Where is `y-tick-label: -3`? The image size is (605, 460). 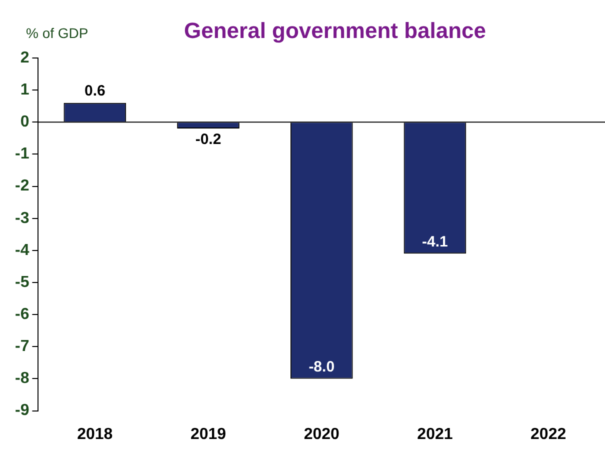
y-tick-label: -3 is located at coordinates (22, 218).